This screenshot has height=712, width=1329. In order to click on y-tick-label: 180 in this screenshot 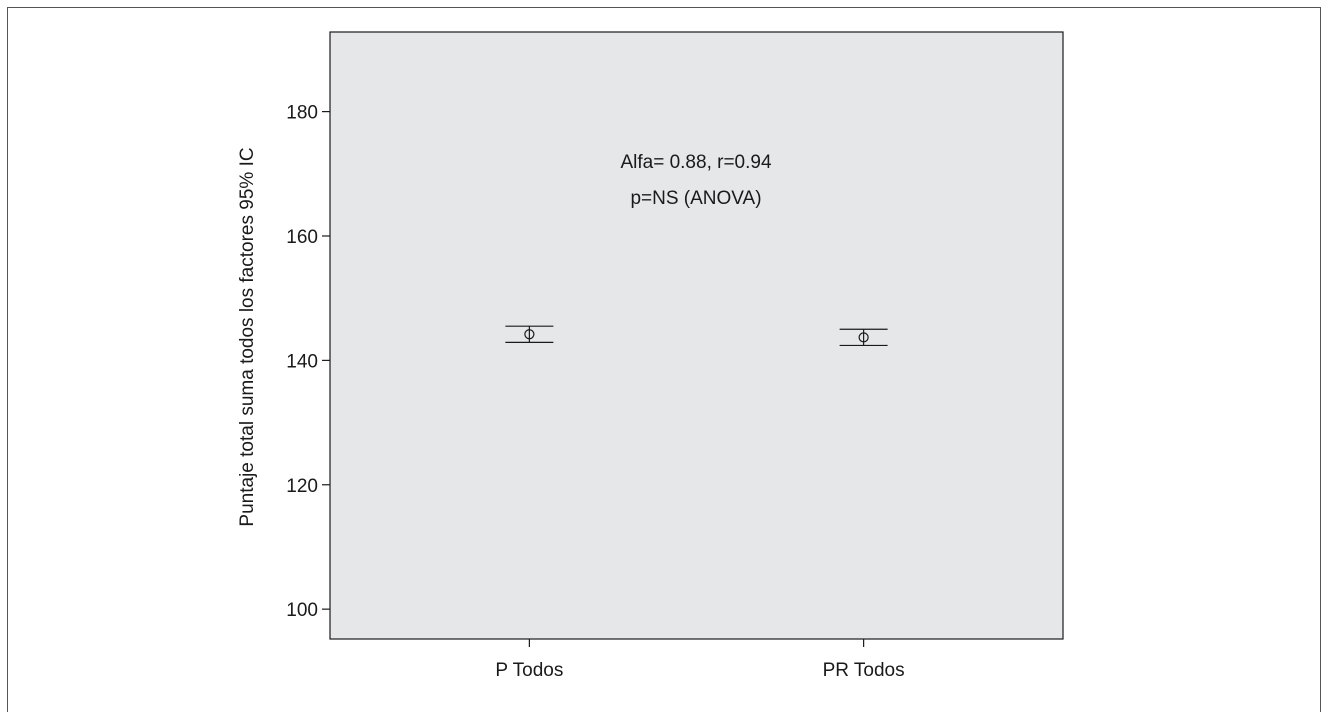, I will do `click(302, 113)`.